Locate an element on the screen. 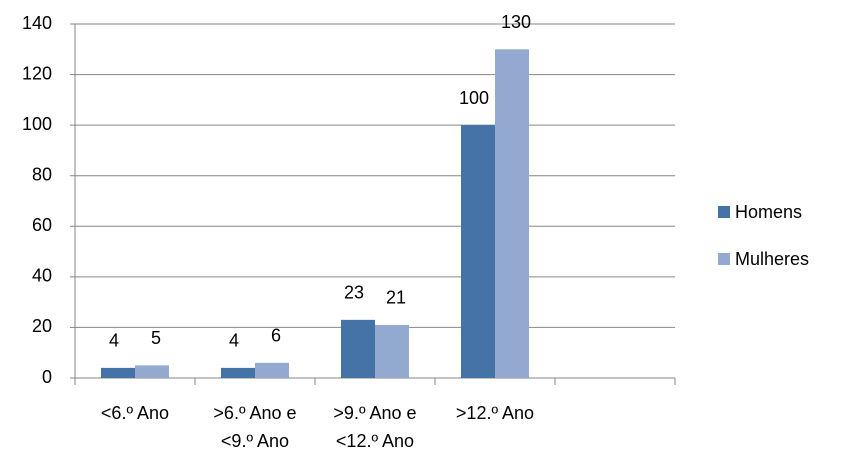 Image resolution: width=843 pixels, height=457 pixels. x-tick-label: >12.º Ano is located at coordinates (495, 413).